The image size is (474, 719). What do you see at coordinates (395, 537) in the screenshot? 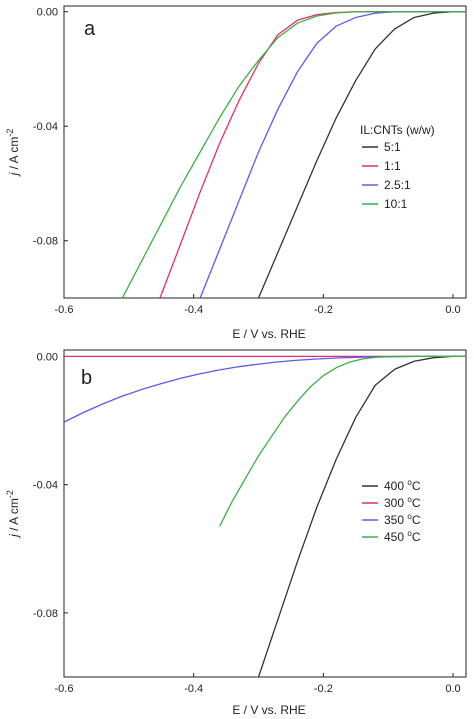
I see `legend-label-value: 450` at bounding box center [395, 537].